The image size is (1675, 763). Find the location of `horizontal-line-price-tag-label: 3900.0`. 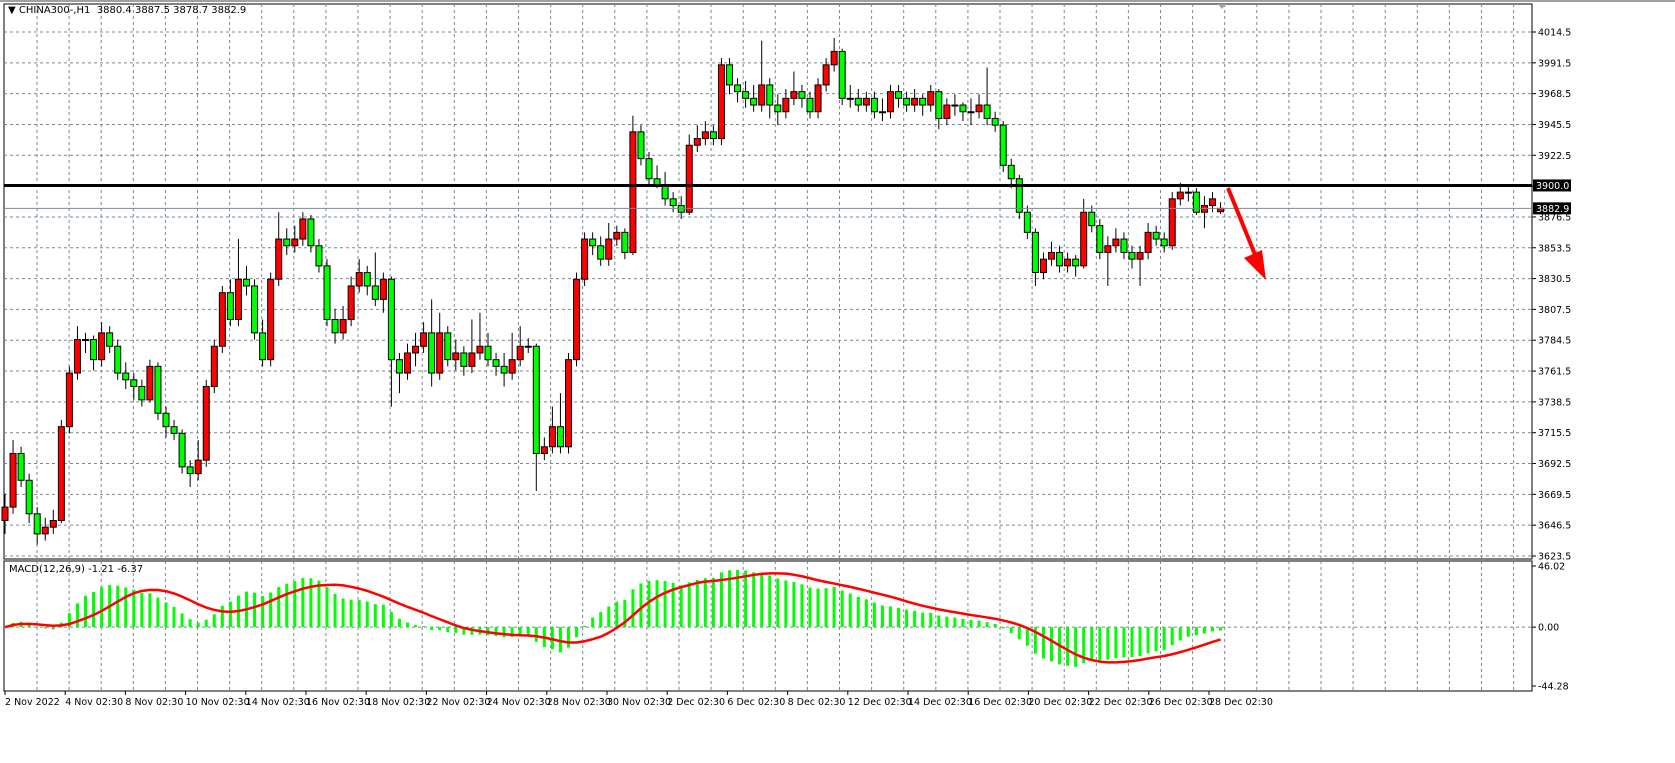

horizontal-line-price-tag-label: 3900.0 is located at coordinates (1552, 186).